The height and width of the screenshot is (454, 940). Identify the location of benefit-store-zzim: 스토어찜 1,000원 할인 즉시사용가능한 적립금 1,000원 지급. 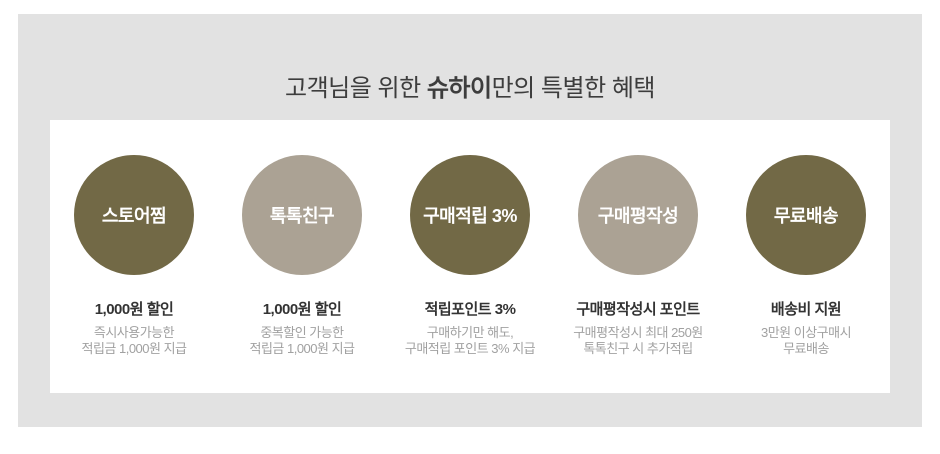
(134, 256).